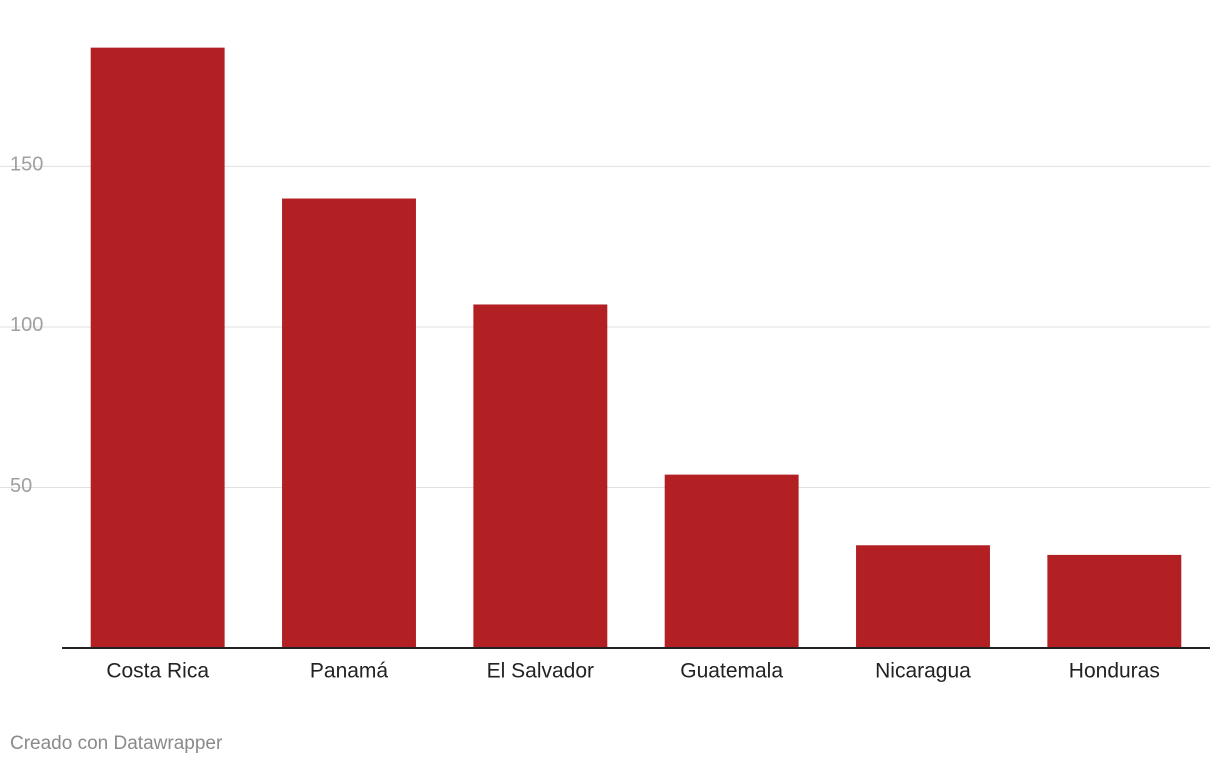 This screenshot has width=1220, height=768. What do you see at coordinates (21, 486) in the screenshot?
I see `y-tick-label: 50` at bounding box center [21, 486].